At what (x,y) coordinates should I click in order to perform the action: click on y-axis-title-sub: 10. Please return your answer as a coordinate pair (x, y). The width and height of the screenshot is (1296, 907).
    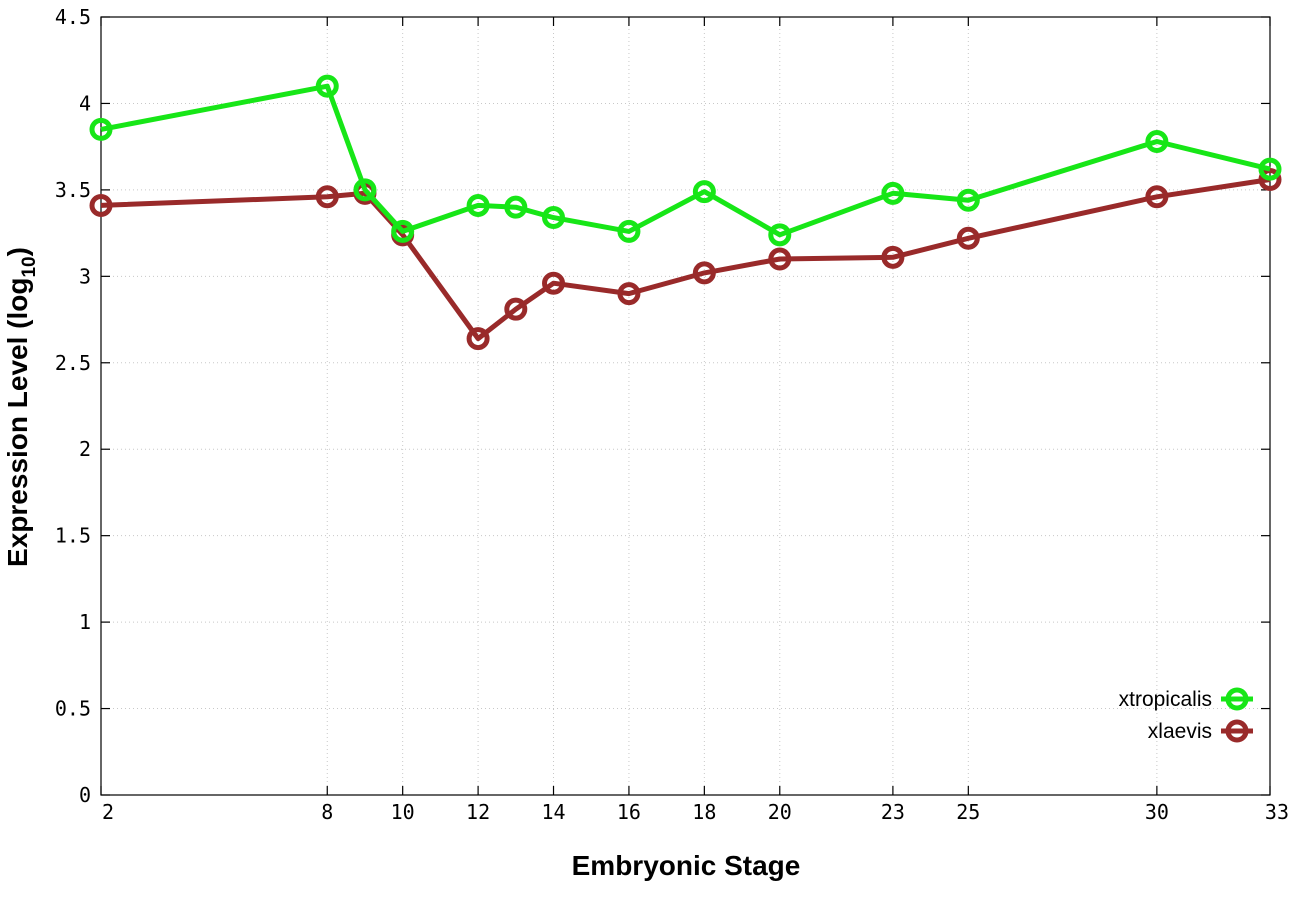
    Looking at the image, I should click on (29, 266).